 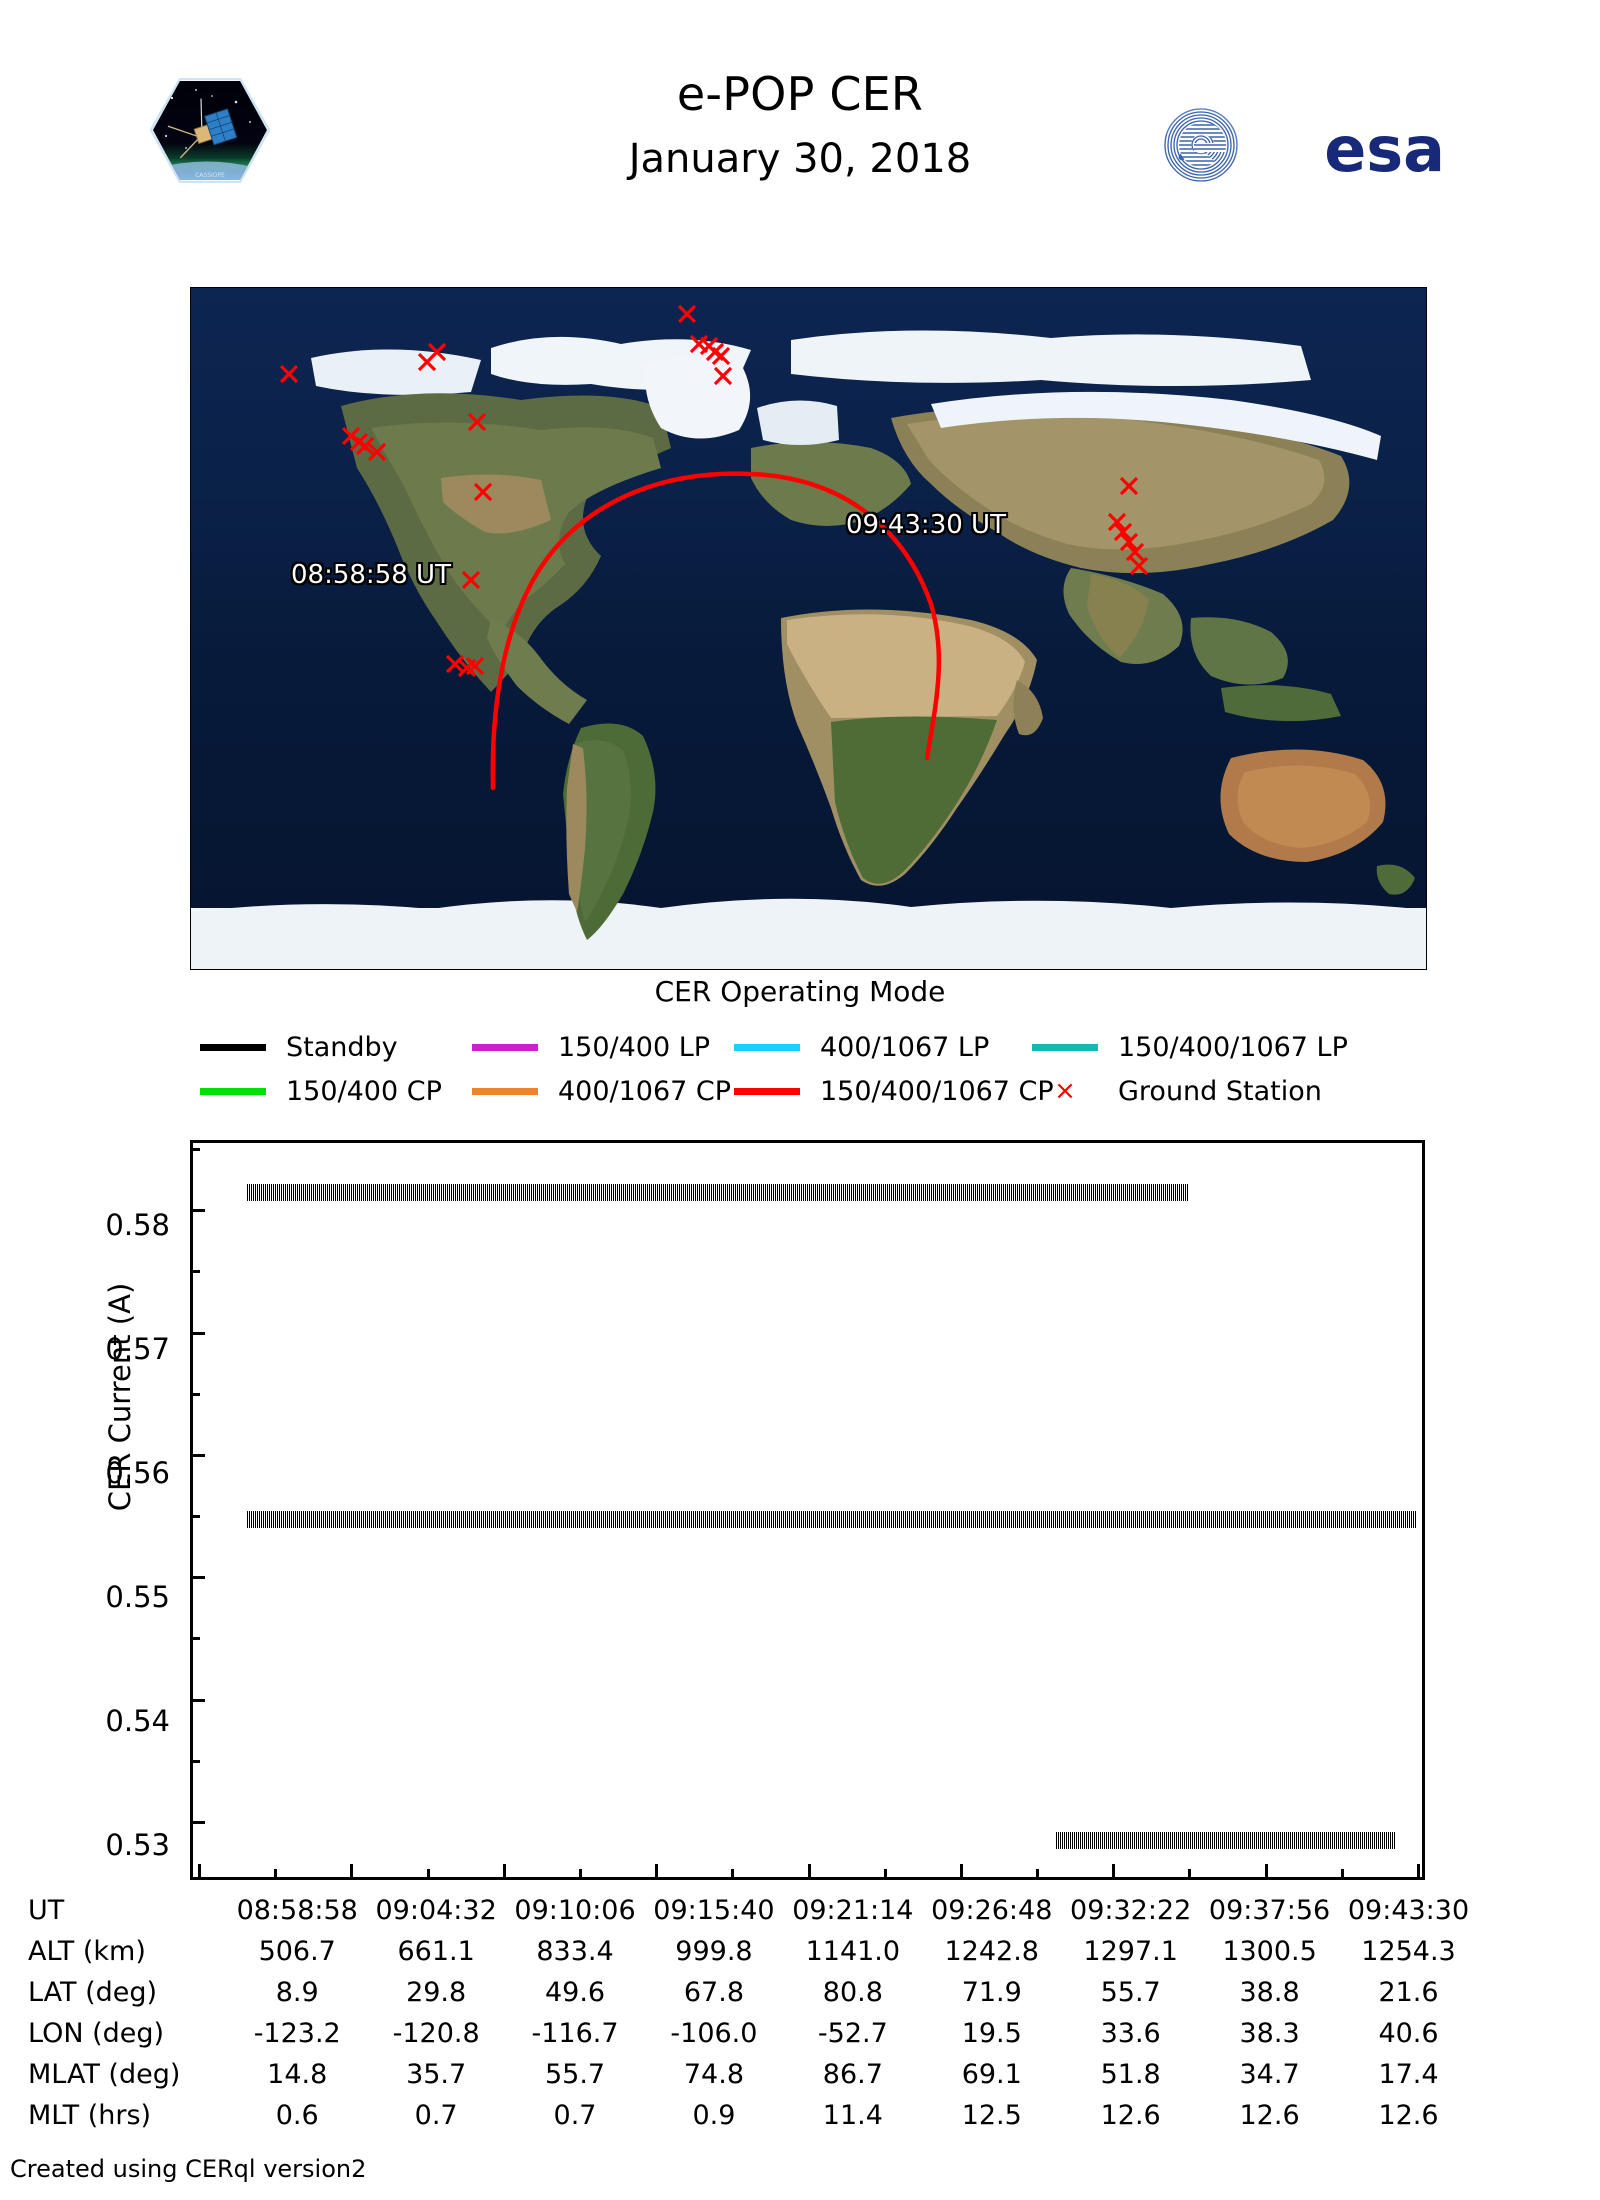 What do you see at coordinates (137, 1845) in the screenshot?
I see `y-tick-label-5: 0.53` at bounding box center [137, 1845].